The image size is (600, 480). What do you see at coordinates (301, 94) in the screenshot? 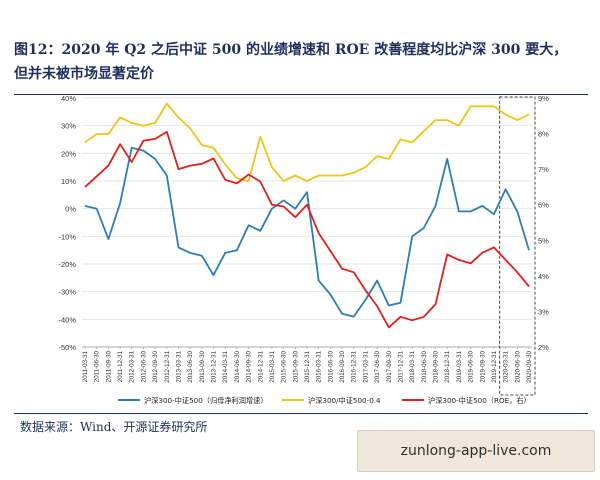
I see `title-divider` at bounding box center [301, 94].